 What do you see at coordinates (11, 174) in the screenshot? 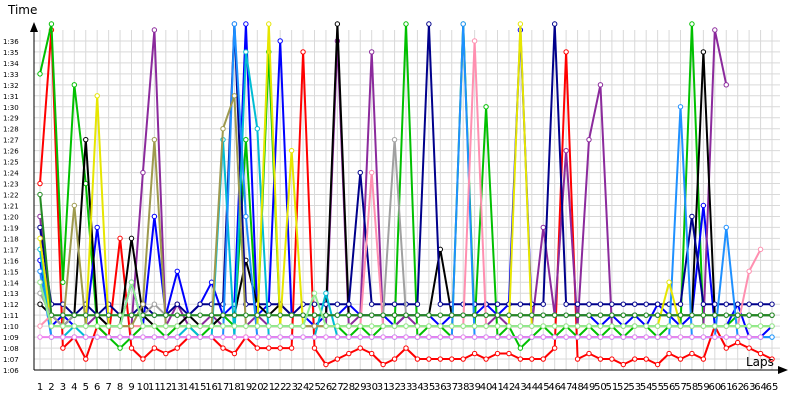
I see `y-tick-label: 1:24` at bounding box center [11, 174].